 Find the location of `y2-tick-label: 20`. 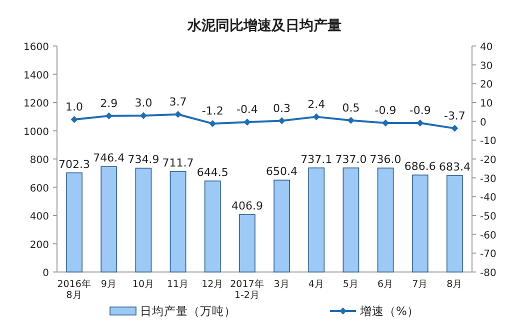

y2-tick-label: 20 is located at coordinates (486, 85).